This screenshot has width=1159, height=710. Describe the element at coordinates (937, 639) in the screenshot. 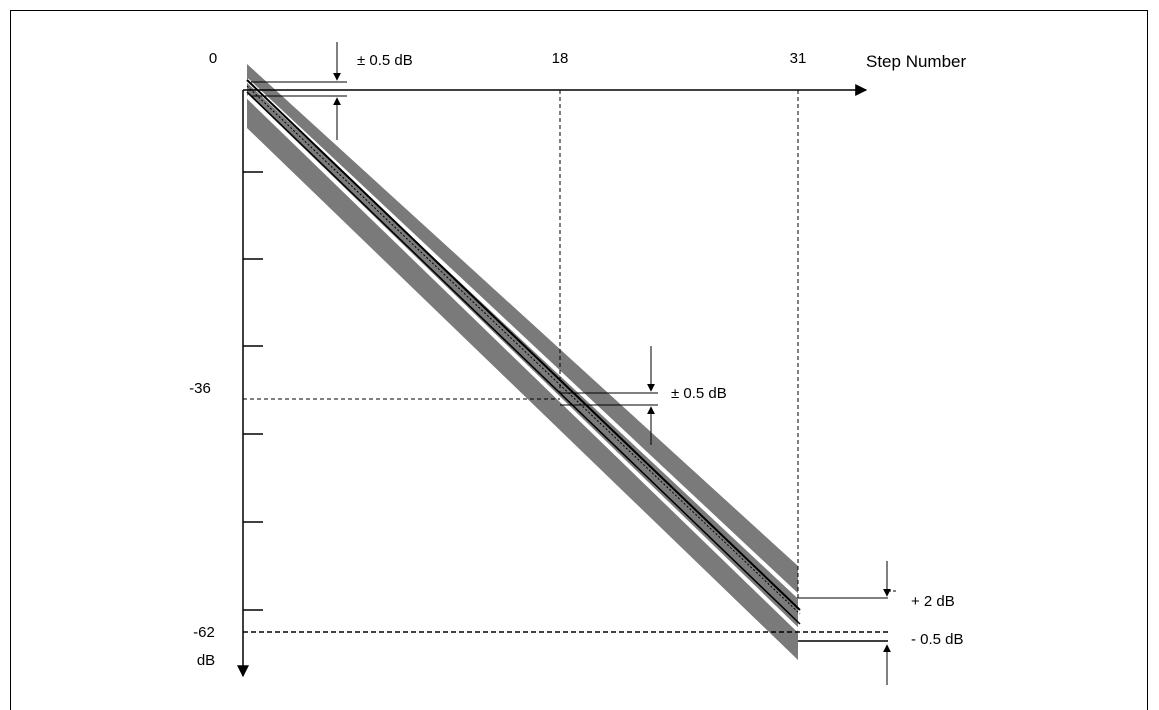

I see `end-lower-label: - 0.5 dB` at that location.